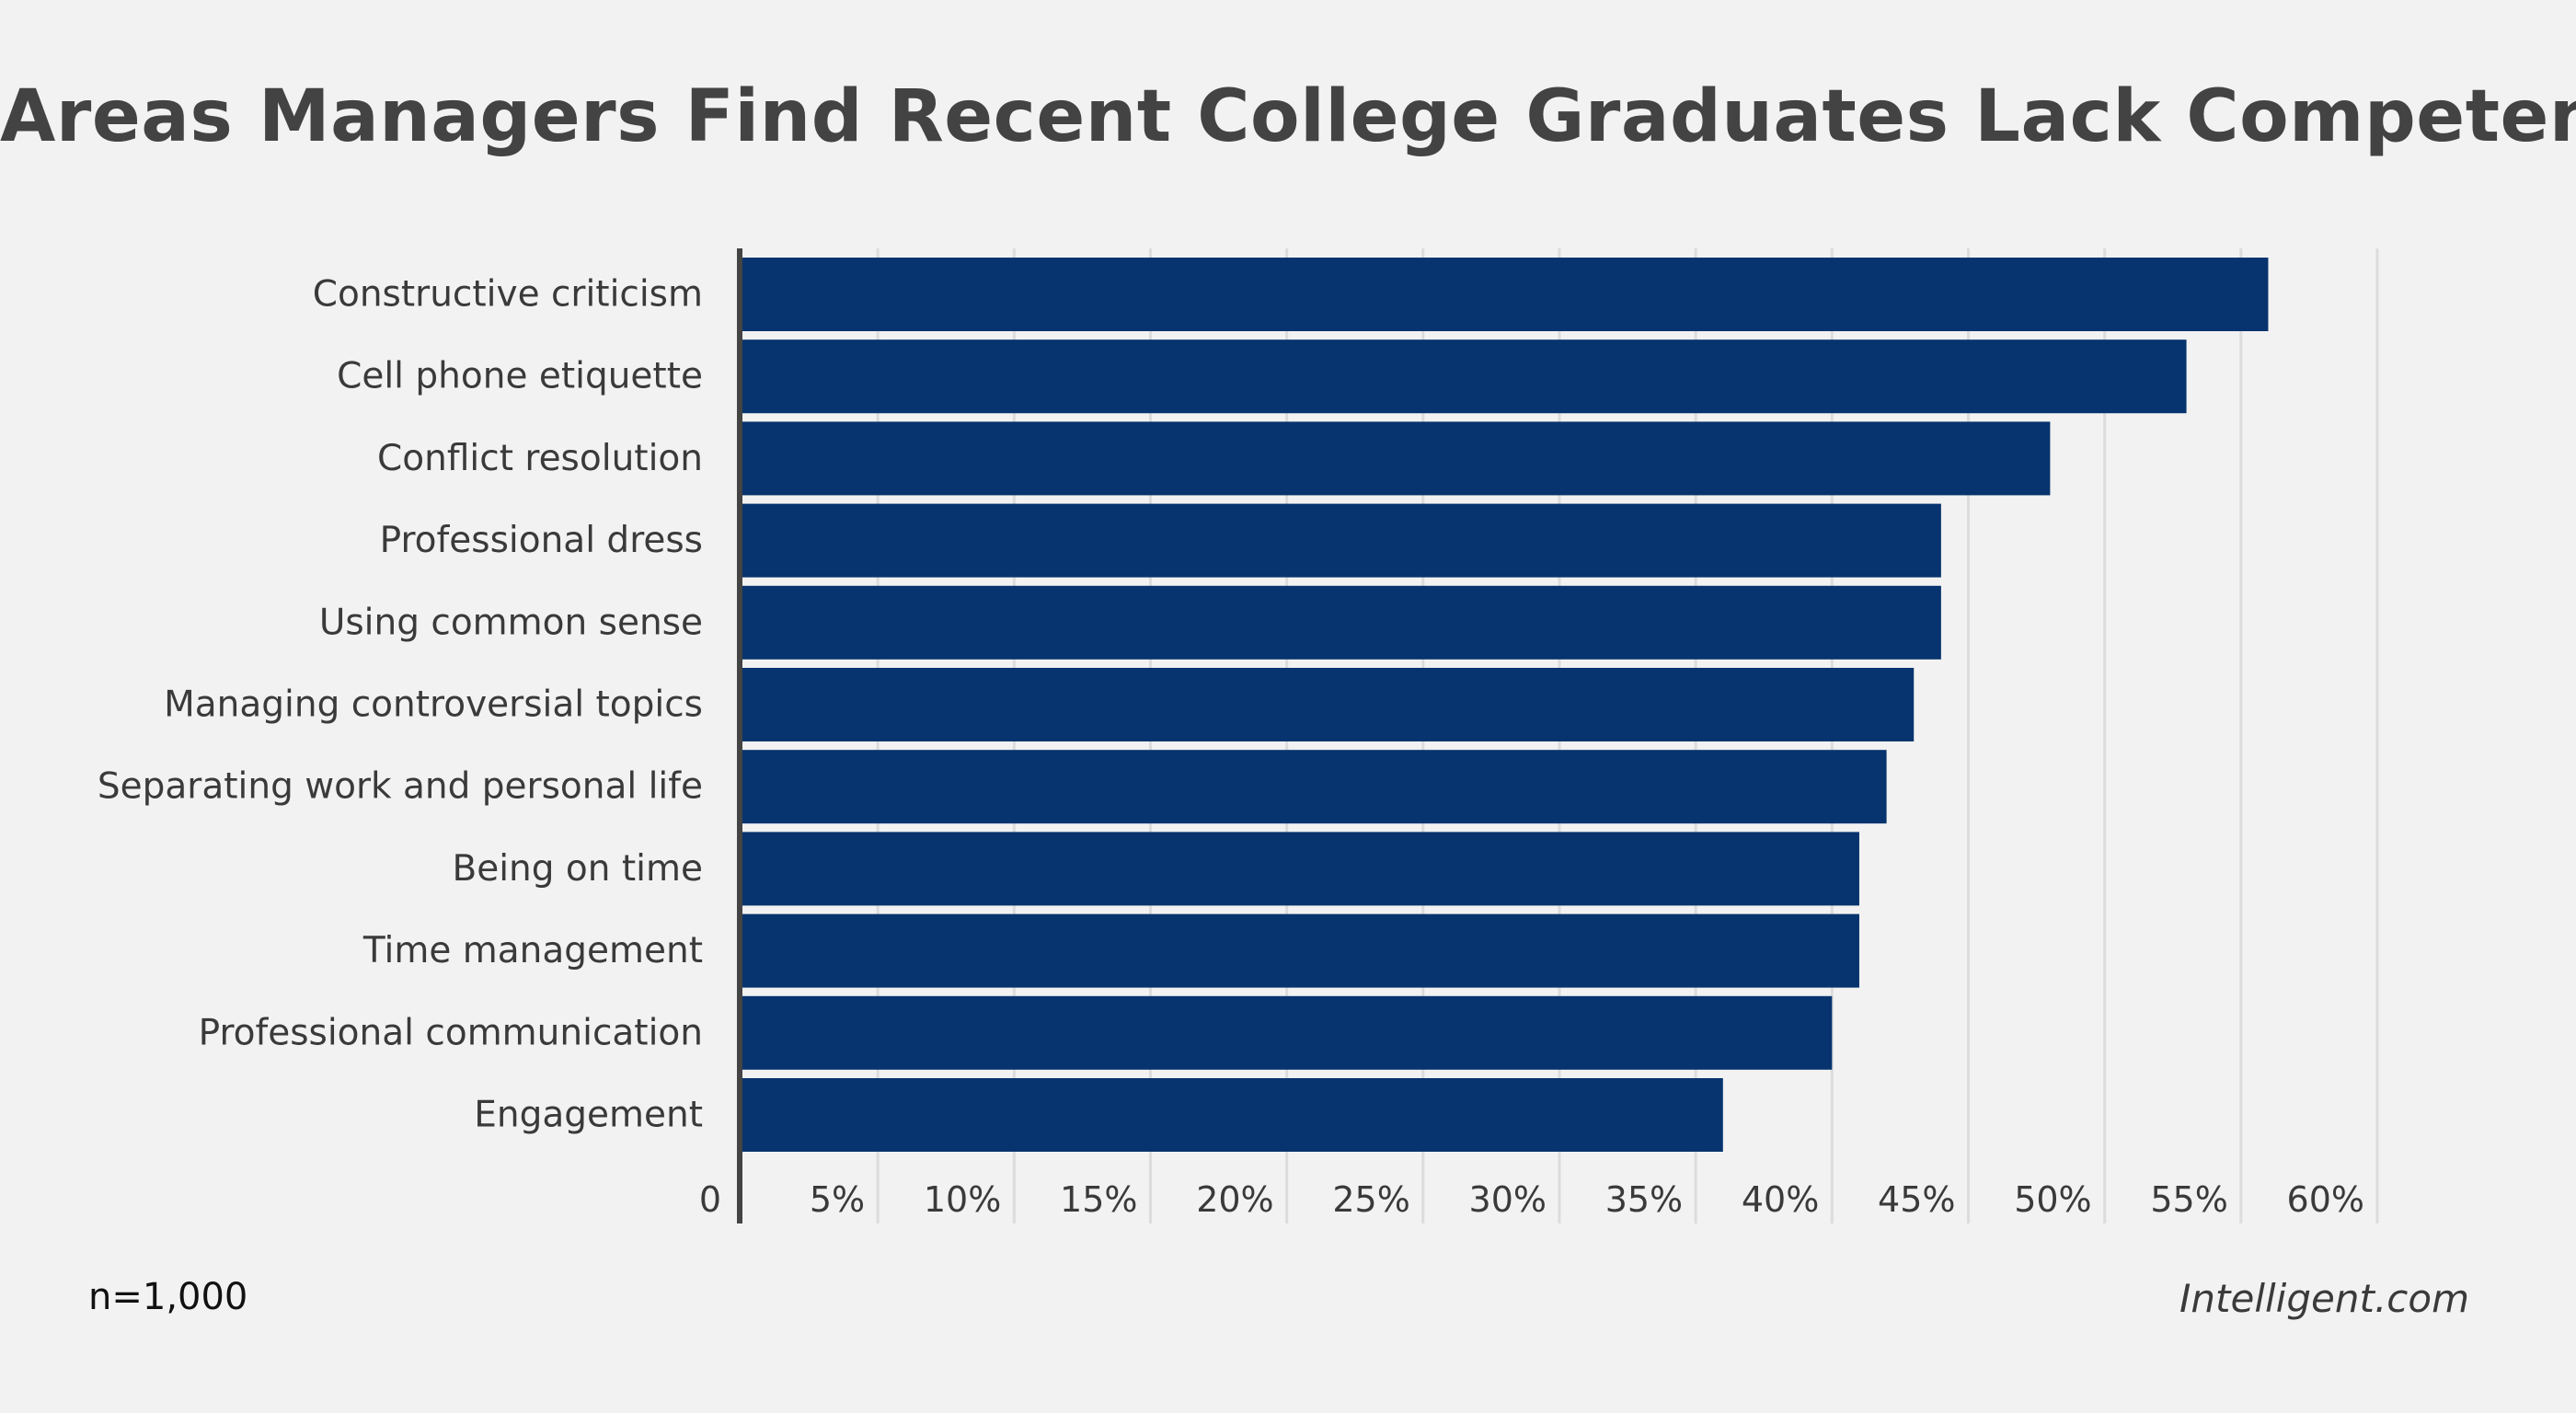  I want to click on x-tick-labels: 0 5% 10% 15% 20% 25% 30% 35% 40% 45% 50% 55% 60%, so click(1531, 1199).